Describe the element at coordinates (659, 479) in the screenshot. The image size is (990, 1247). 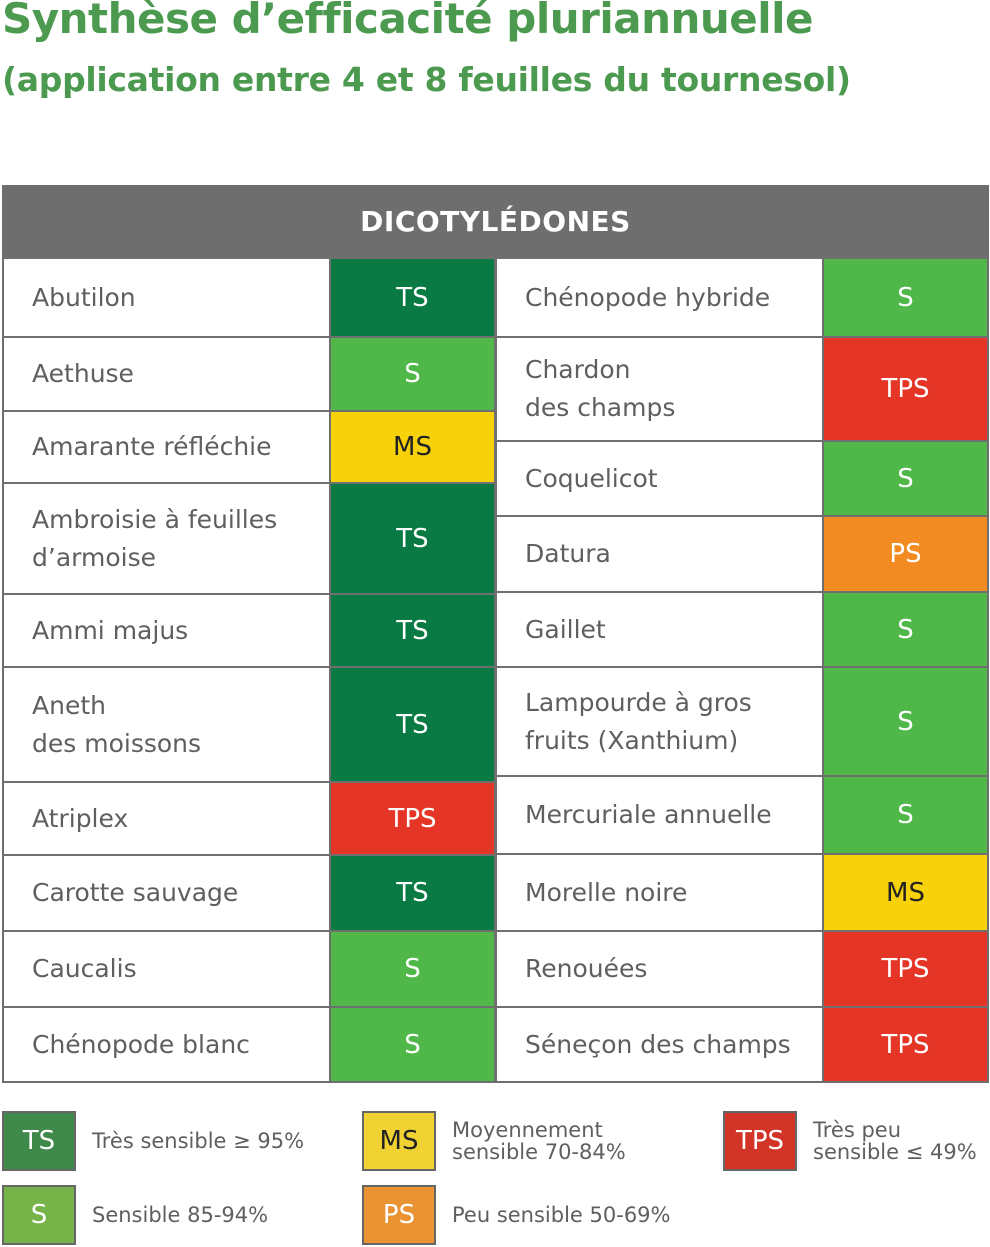
I see `weed-name: Coquelicot` at that location.